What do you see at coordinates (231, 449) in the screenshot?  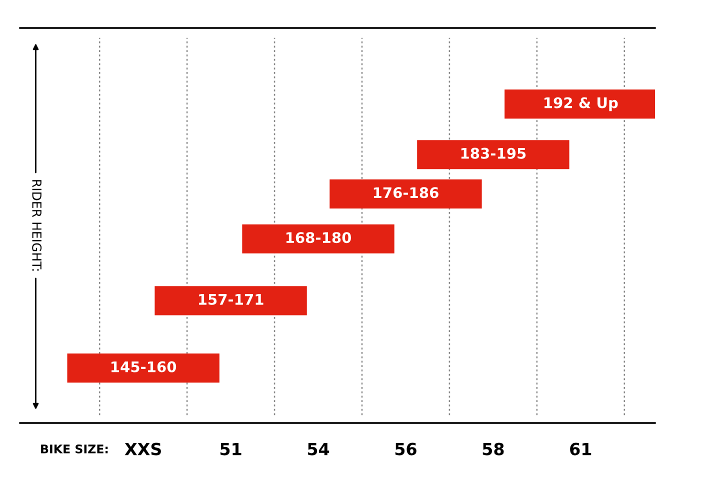 I see `category-label: 51` at bounding box center [231, 449].